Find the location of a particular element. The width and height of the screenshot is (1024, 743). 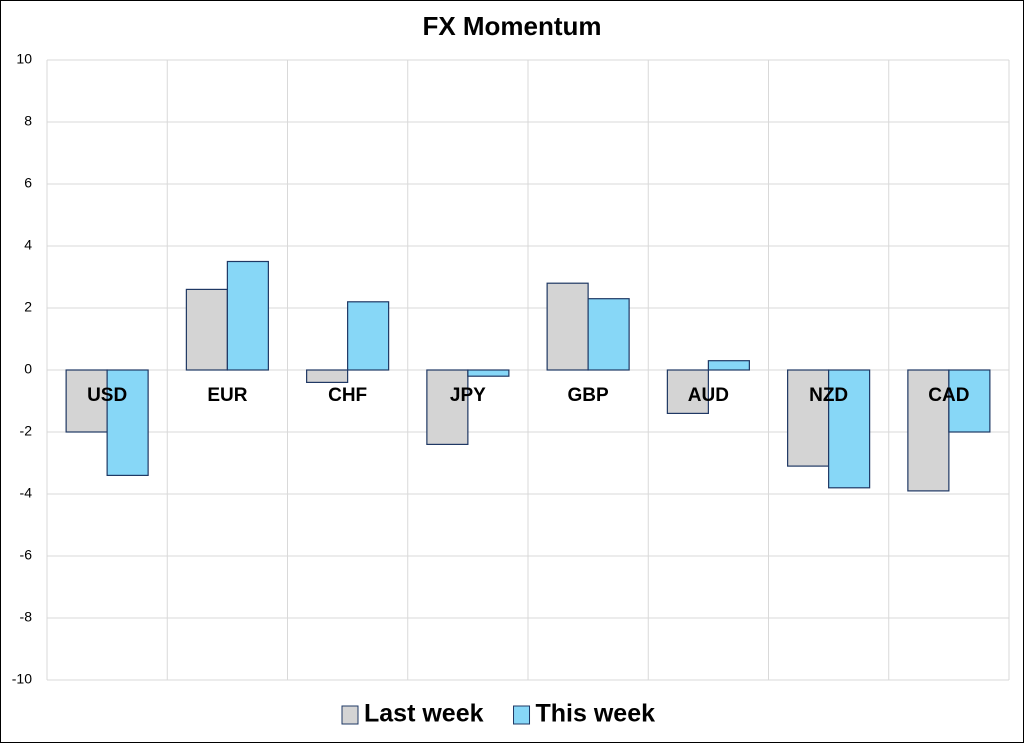

y-tick-label: -4 is located at coordinates (26, 493).